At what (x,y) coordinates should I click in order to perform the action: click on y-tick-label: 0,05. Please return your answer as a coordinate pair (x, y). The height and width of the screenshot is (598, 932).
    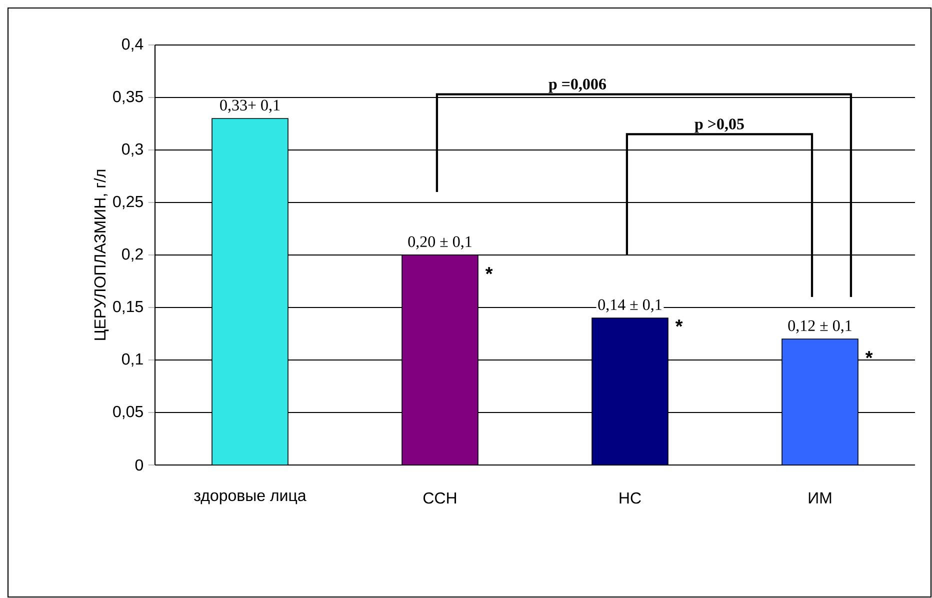
    Looking at the image, I should click on (128, 413).